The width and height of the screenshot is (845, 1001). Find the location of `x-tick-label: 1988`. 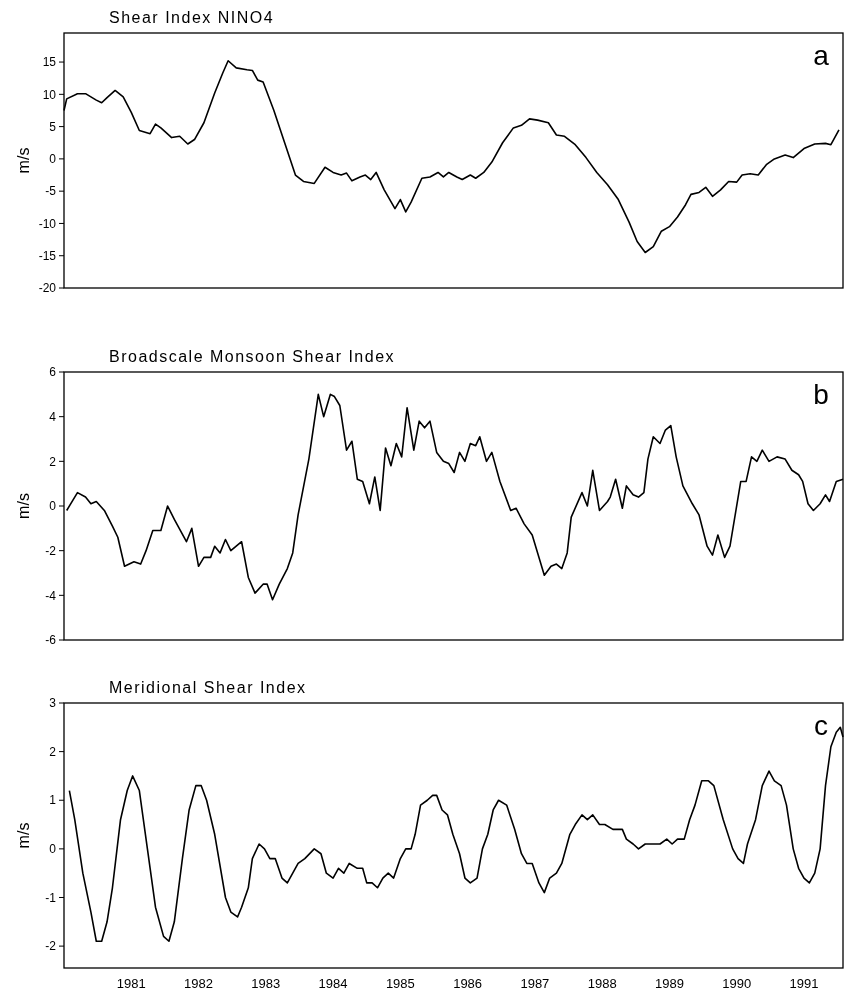

x-tick-label: 1988 is located at coordinates (602, 983).